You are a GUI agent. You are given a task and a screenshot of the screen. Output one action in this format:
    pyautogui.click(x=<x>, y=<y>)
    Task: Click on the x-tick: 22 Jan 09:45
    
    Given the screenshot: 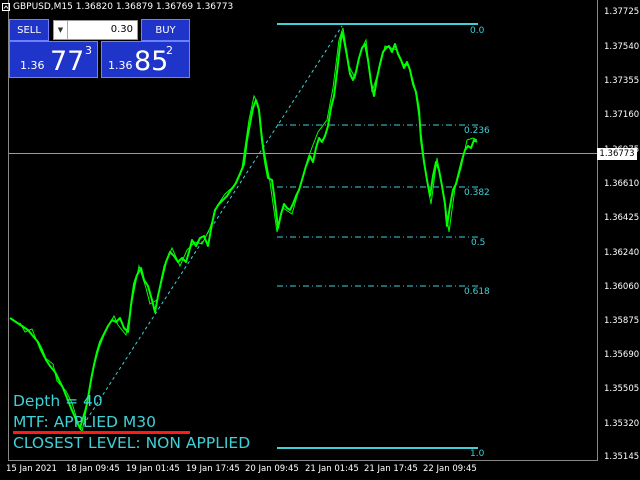 What is the action you would take?
    pyautogui.click(x=450, y=469)
    